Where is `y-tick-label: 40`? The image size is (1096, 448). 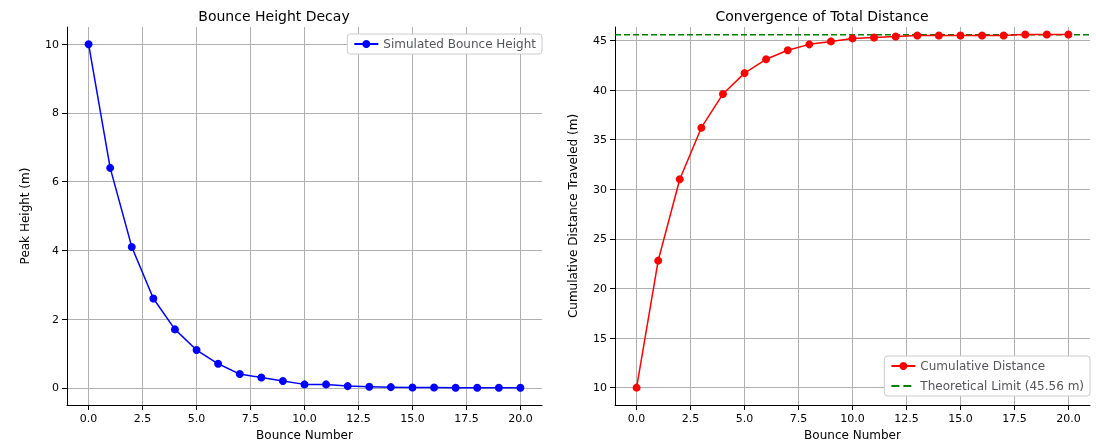 y-tick-label: 40 is located at coordinates (600, 90).